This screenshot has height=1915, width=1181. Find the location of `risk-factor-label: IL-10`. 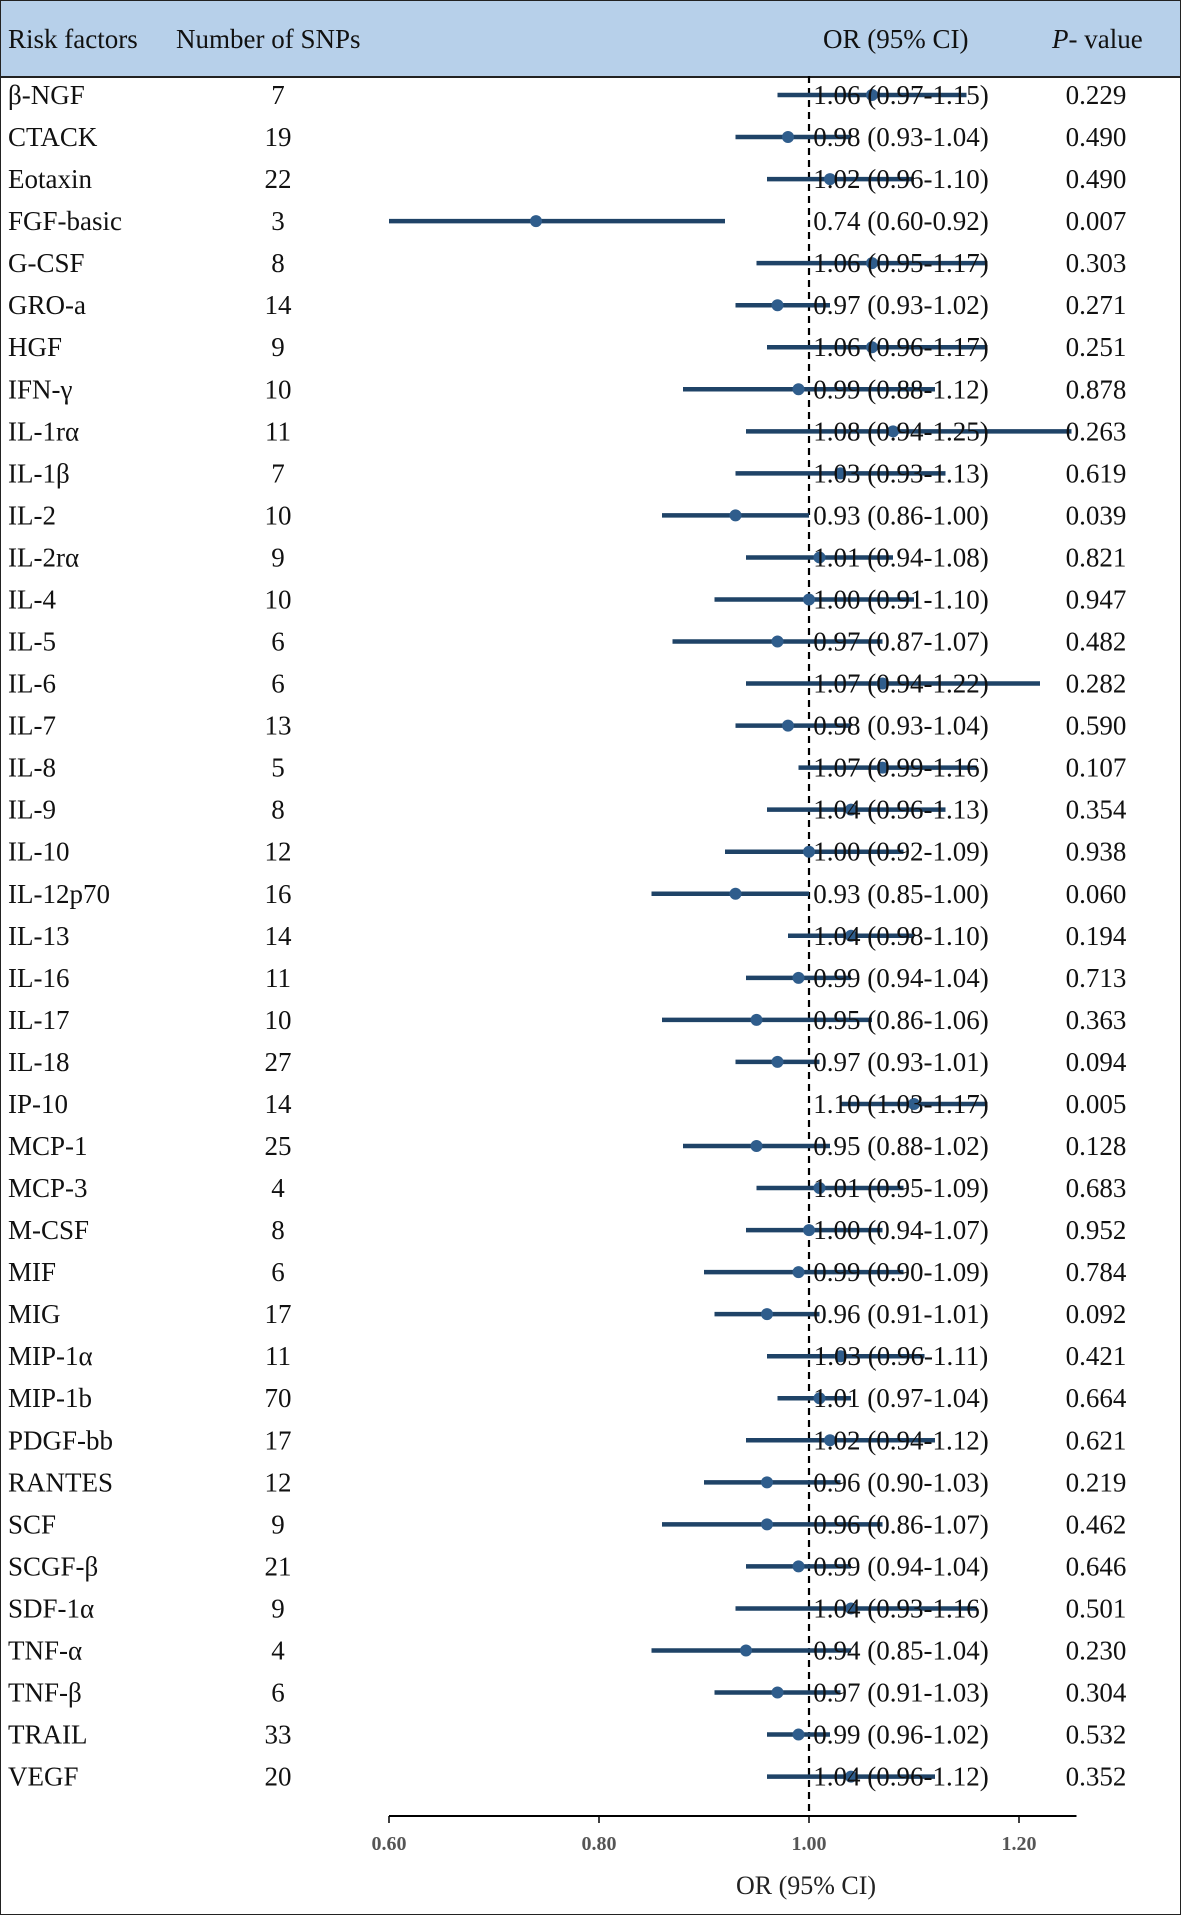

risk-factor-label: IL-10 is located at coordinates (38, 852).